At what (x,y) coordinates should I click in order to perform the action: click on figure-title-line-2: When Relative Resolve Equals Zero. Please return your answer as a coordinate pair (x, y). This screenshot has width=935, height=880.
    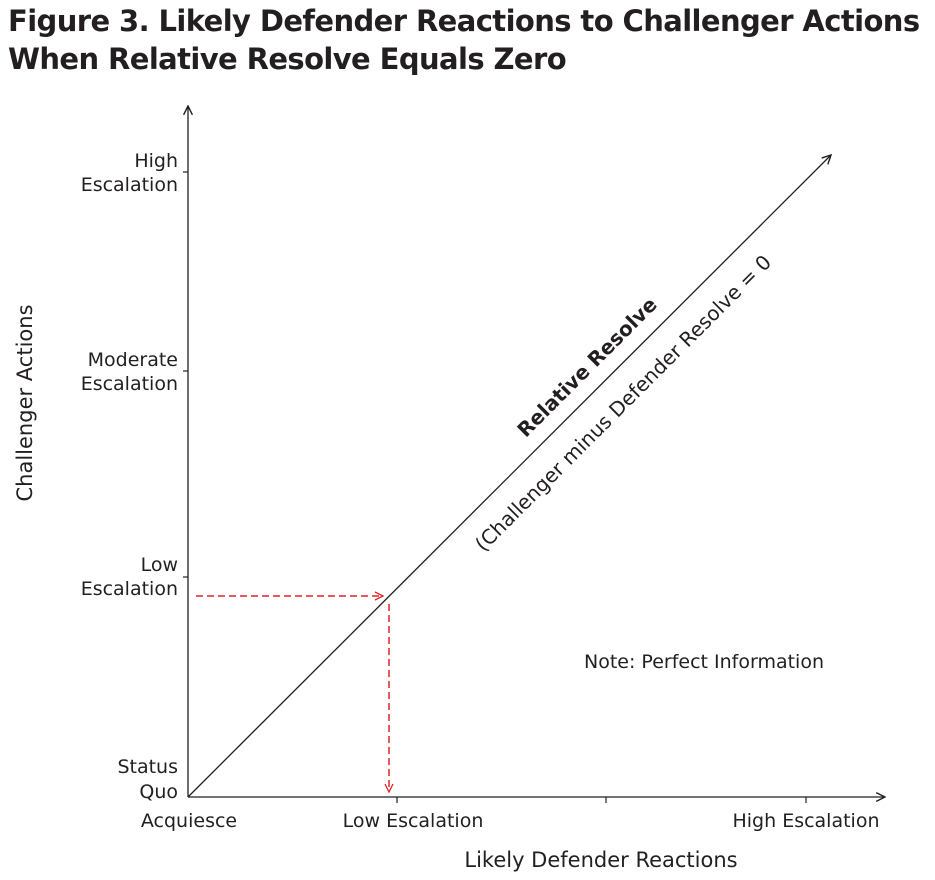
    Looking at the image, I should click on (287, 59).